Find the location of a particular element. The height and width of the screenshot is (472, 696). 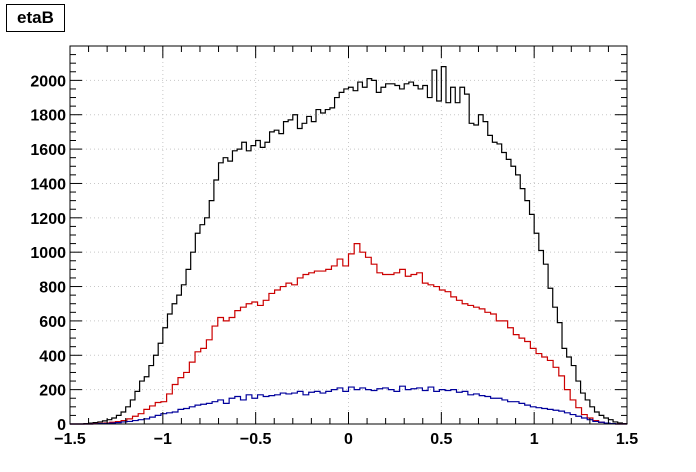

y-tick-label: 600 is located at coordinates (52, 322).